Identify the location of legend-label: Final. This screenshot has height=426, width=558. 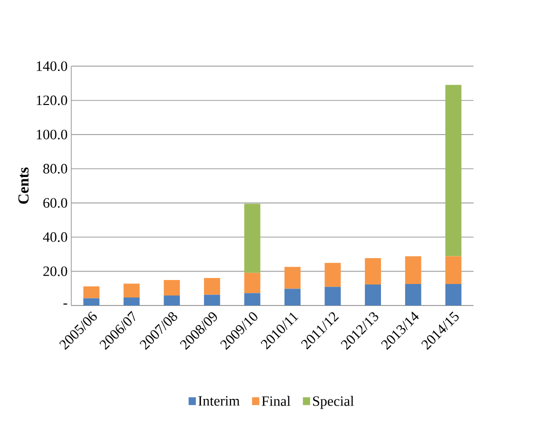
(276, 401).